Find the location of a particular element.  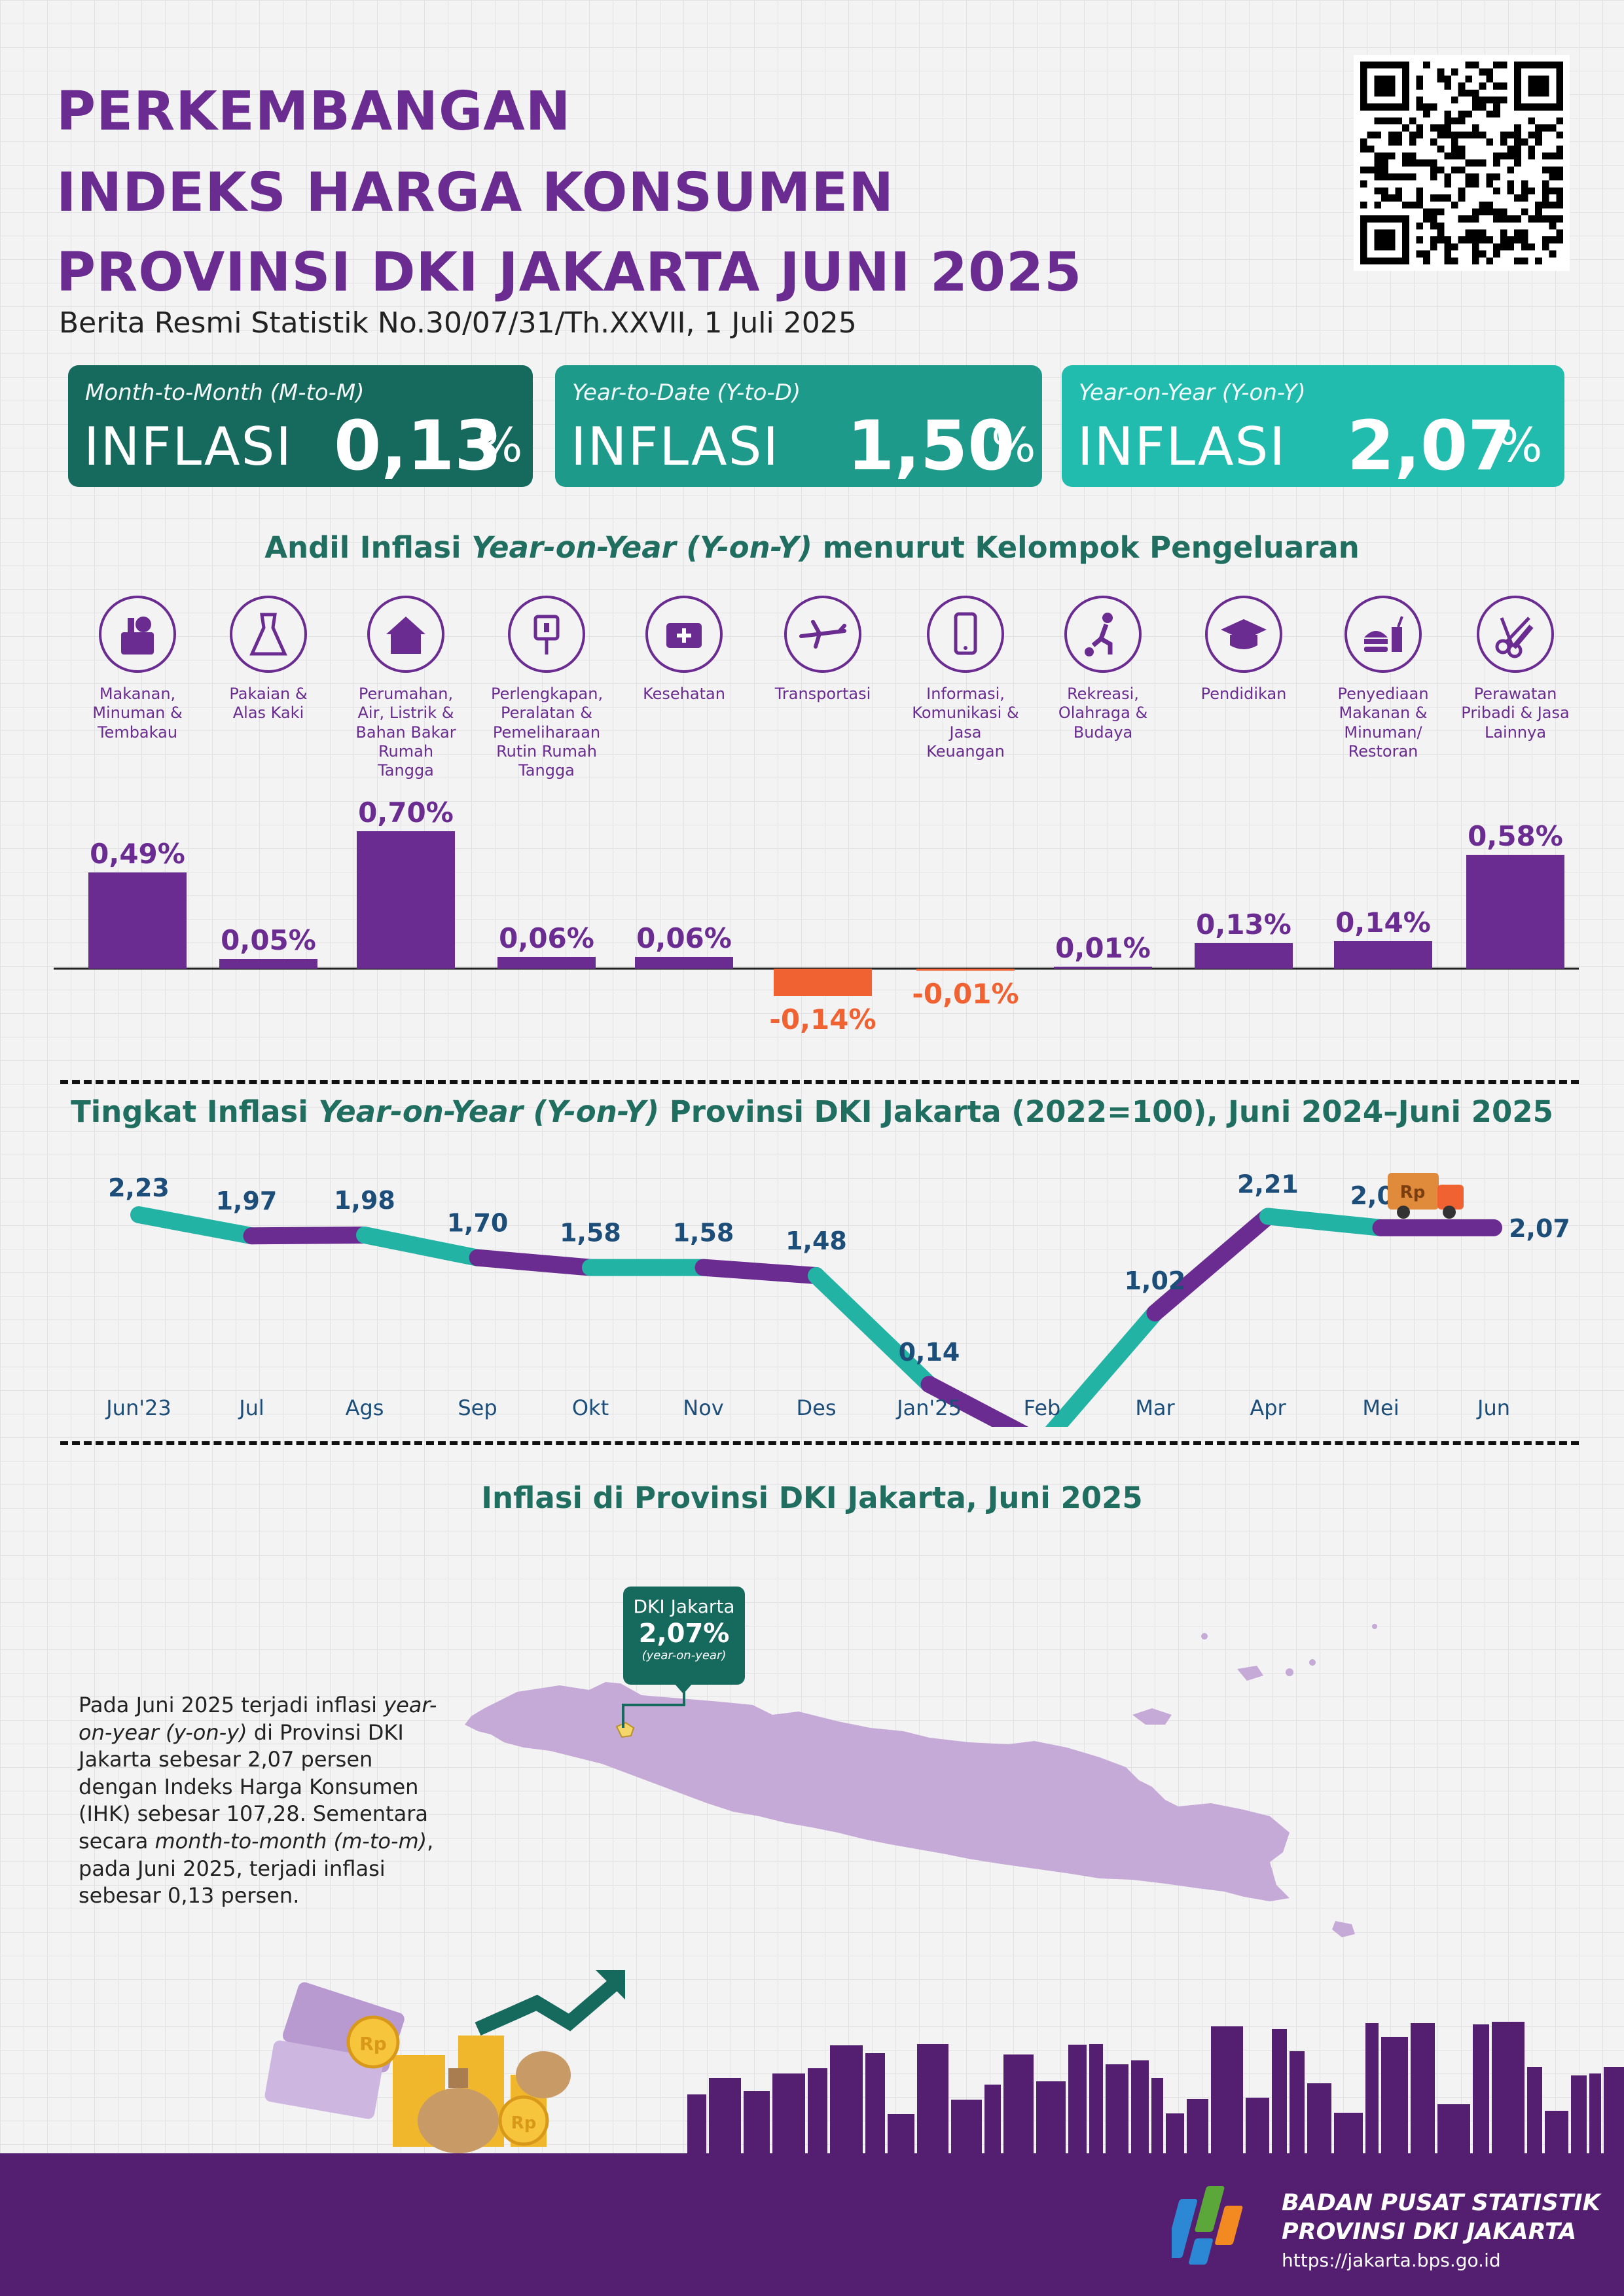

x-tick-label-5: Okt is located at coordinates (590, 1407).